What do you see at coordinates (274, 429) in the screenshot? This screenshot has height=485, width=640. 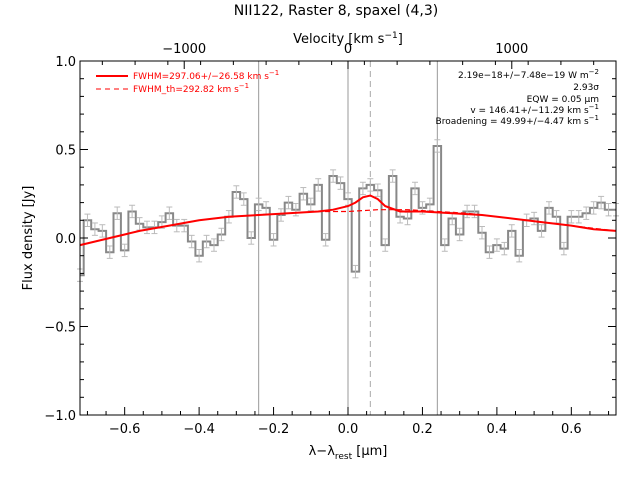 I see `x-tick-label: −0.2` at bounding box center [274, 429].